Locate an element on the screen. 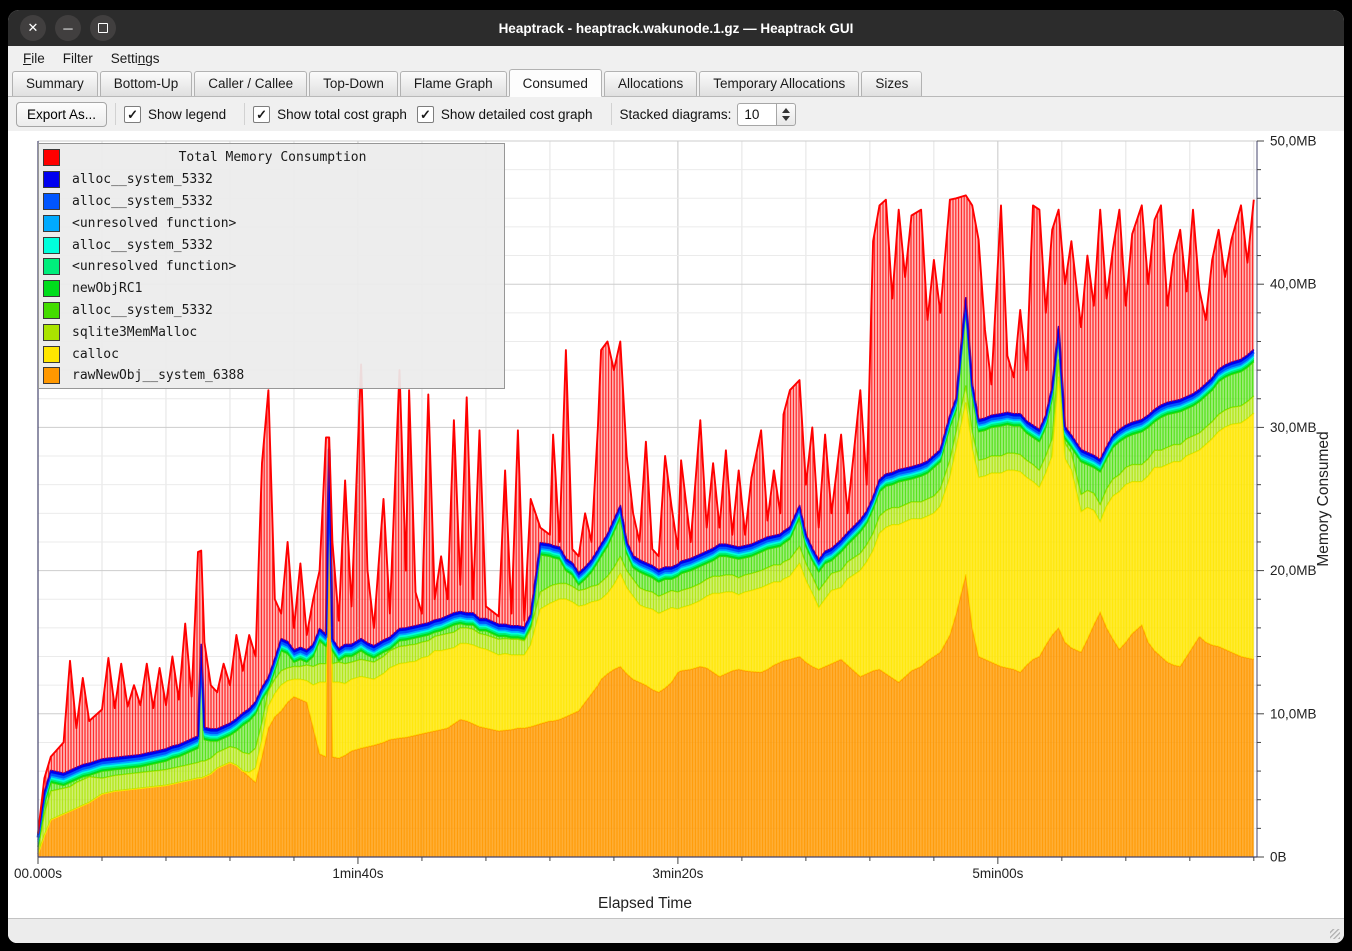  y-tick-label: 0B is located at coordinates (1278, 857).